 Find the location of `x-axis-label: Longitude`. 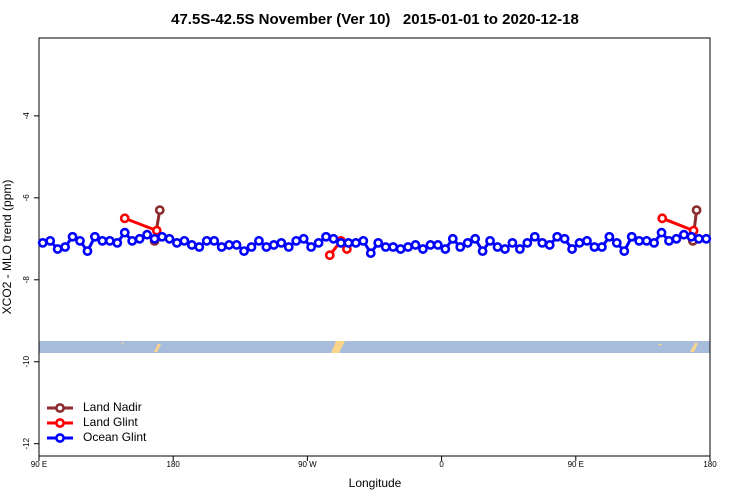

x-axis-label: Longitude is located at coordinates (375, 483).